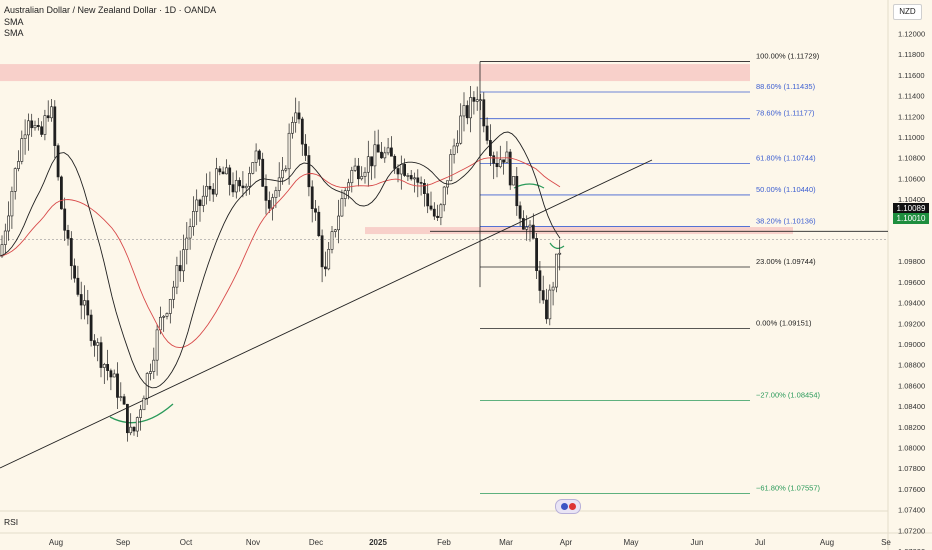 Image resolution: width=932 pixels, height=550 pixels. Describe the element at coordinates (253, 542) in the screenshot. I see `x-tick-label: Nov` at that location.